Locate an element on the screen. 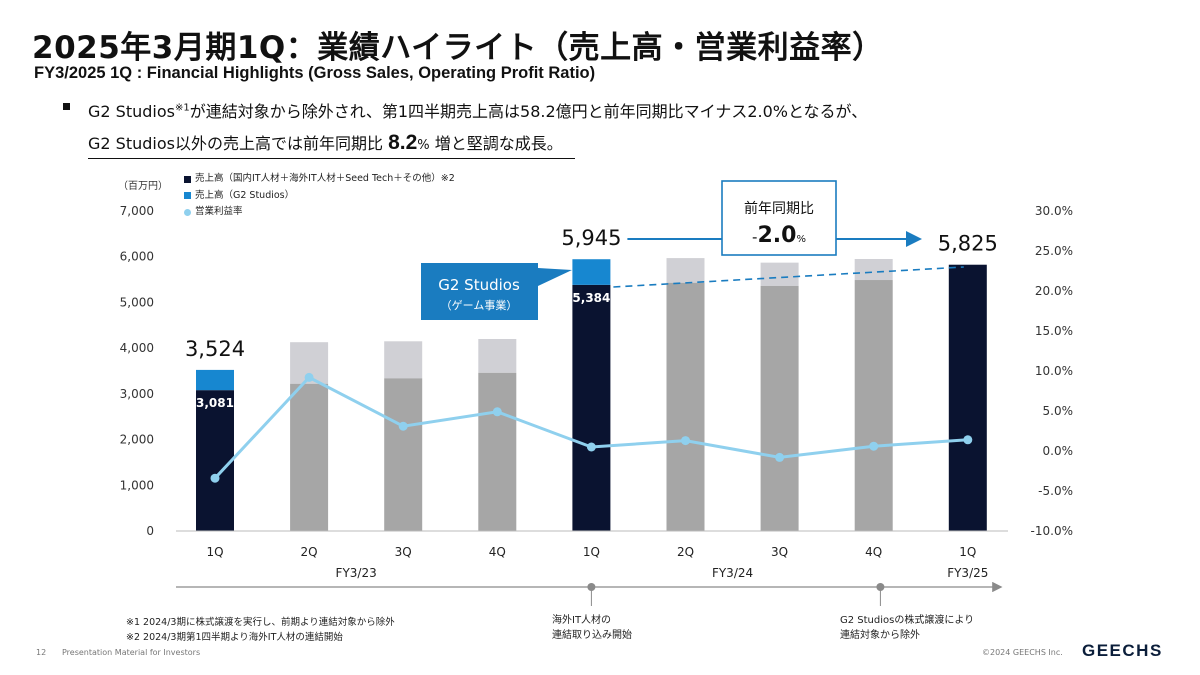  timeline-annotation-line: 連結取り込み開始 is located at coordinates (592, 635).